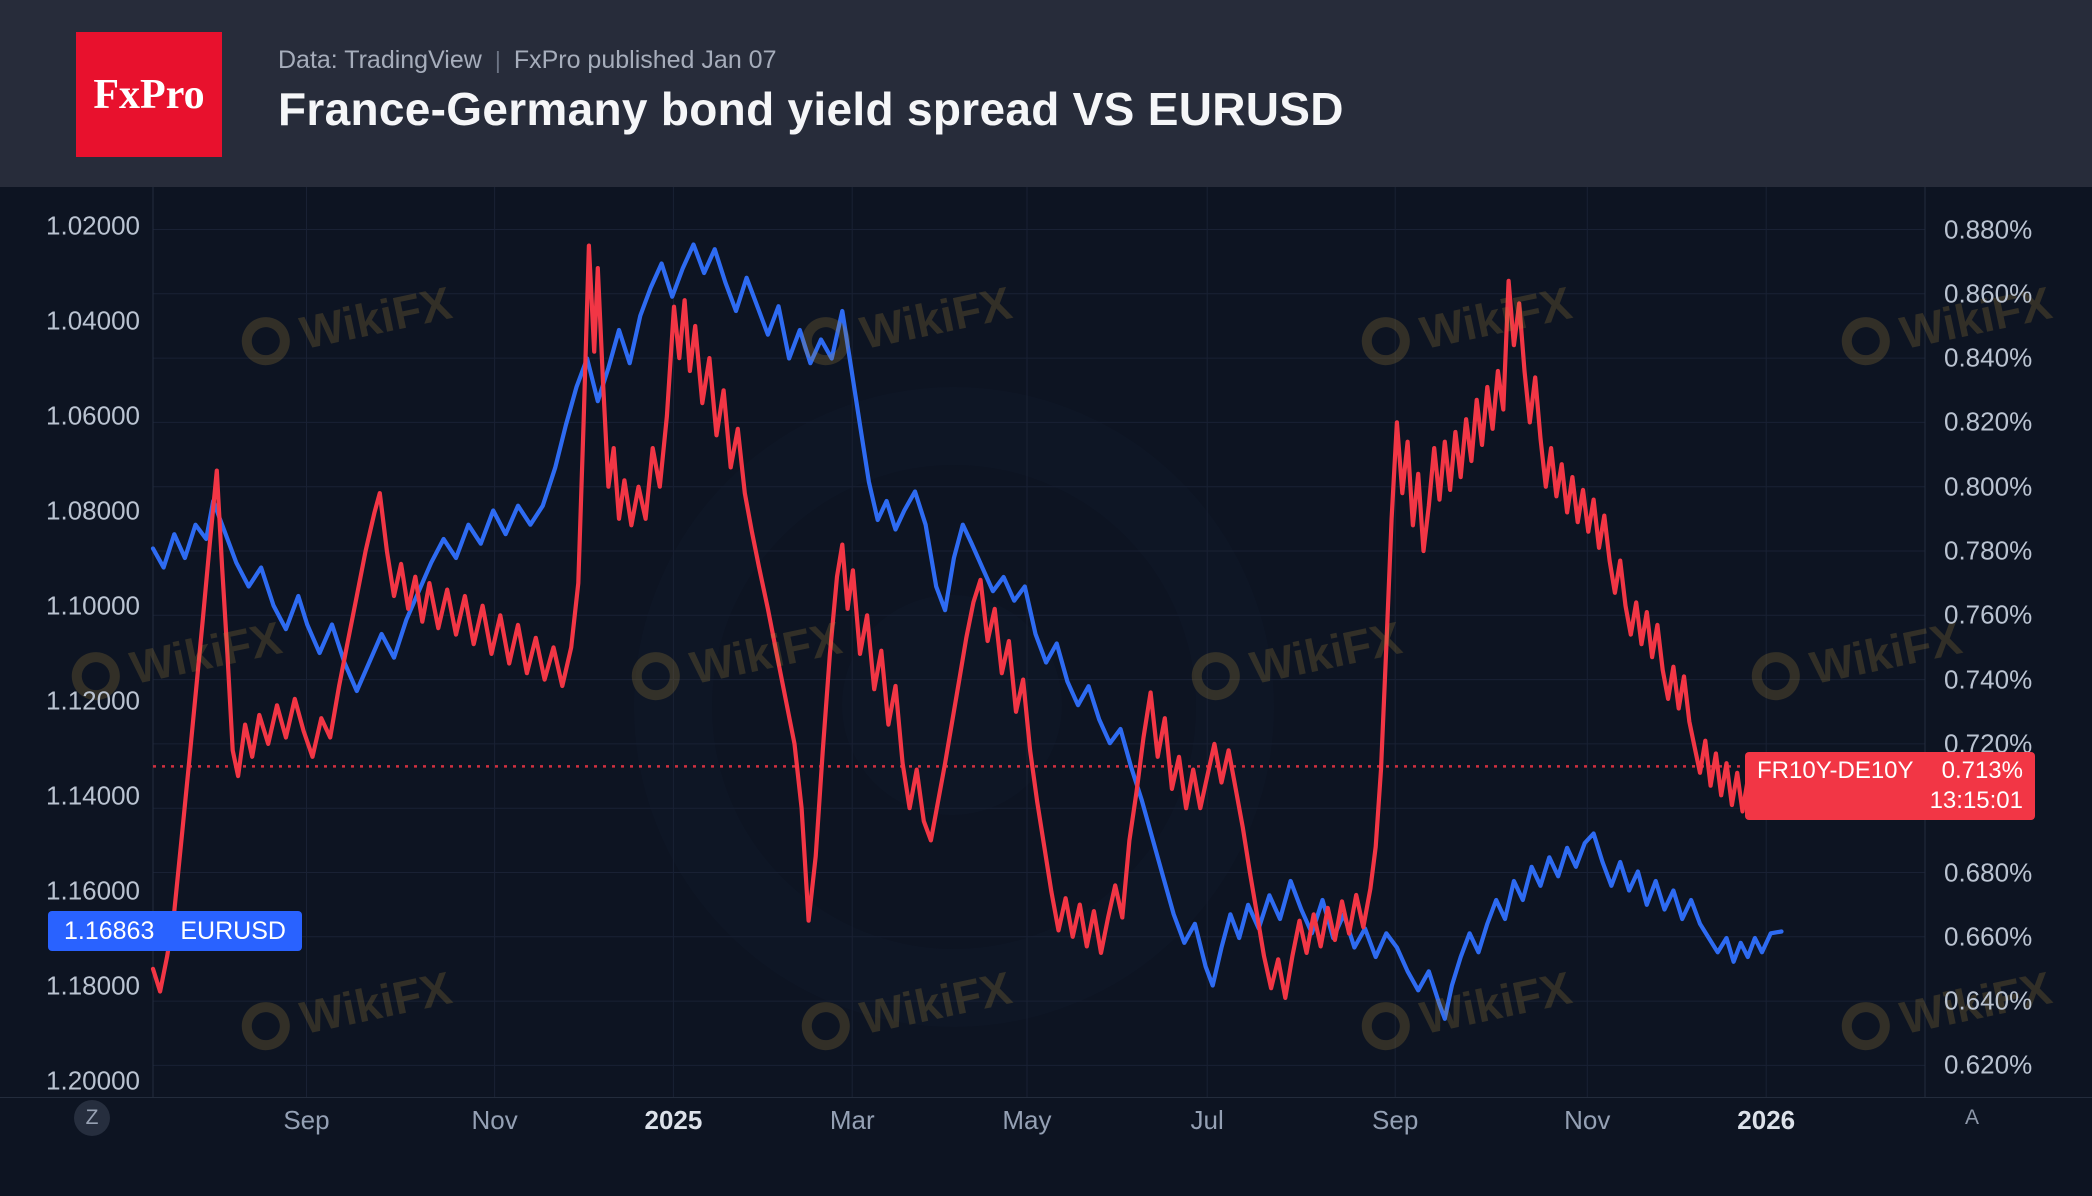  Describe the element at coordinates (1890, 786) in the screenshot. I see `spread-price-badge: FR10Y-DE10Y 0.713% 13:15:01` at that location.